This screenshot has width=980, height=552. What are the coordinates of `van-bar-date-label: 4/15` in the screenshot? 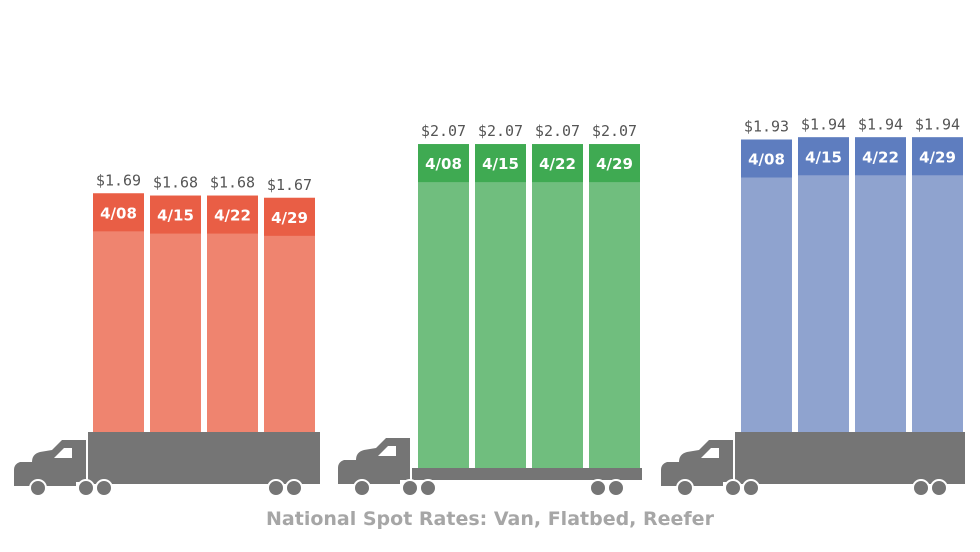 It's located at (175, 216).